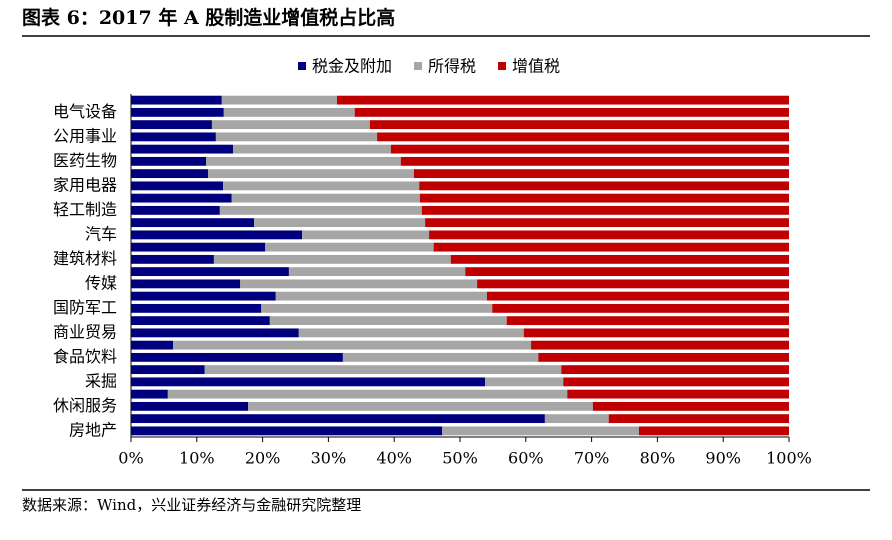  What do you see at coordinates (93, 429) in the screenshot?
I see `y-tick-label: 房地产` at bounding box center [93, 429].